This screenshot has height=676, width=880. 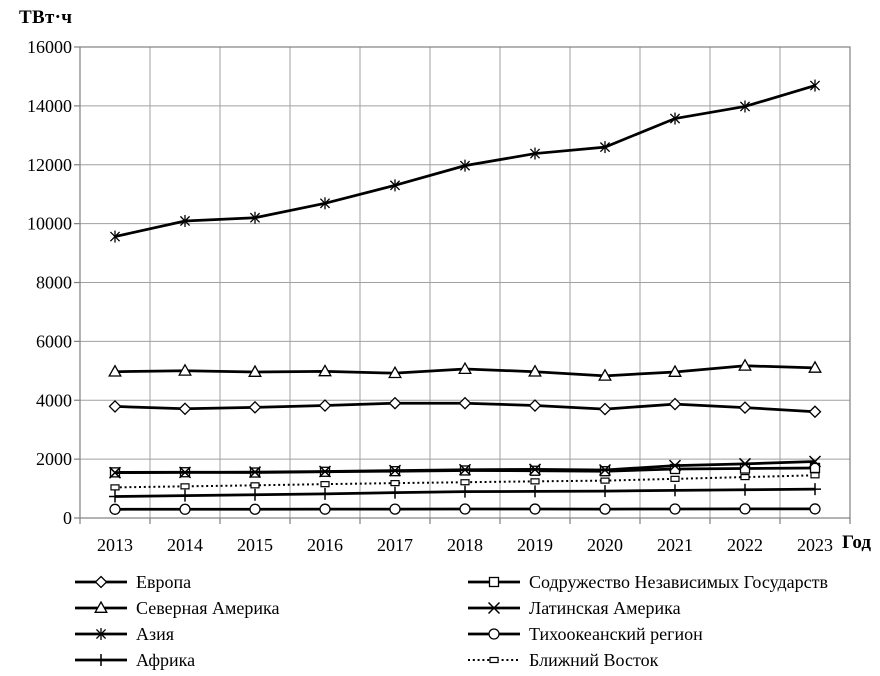 What do you see at coordinates (185, 545) in the screenshot?
I see `svg-text: 2014` at bounding box center [185, 545].